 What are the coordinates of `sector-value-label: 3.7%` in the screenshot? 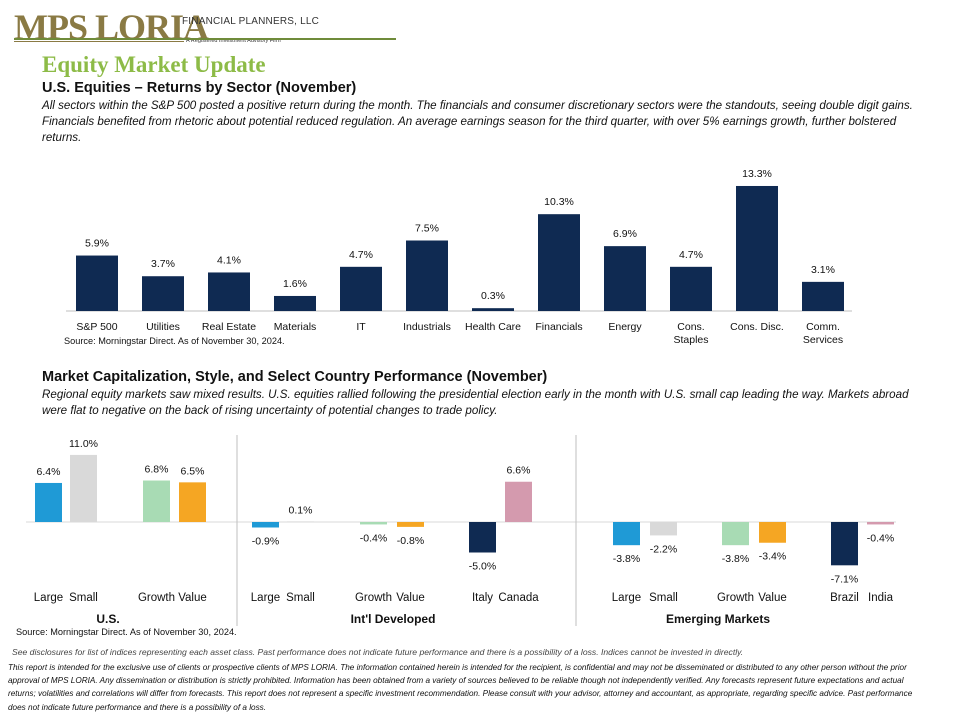 It's located at (163, 264).